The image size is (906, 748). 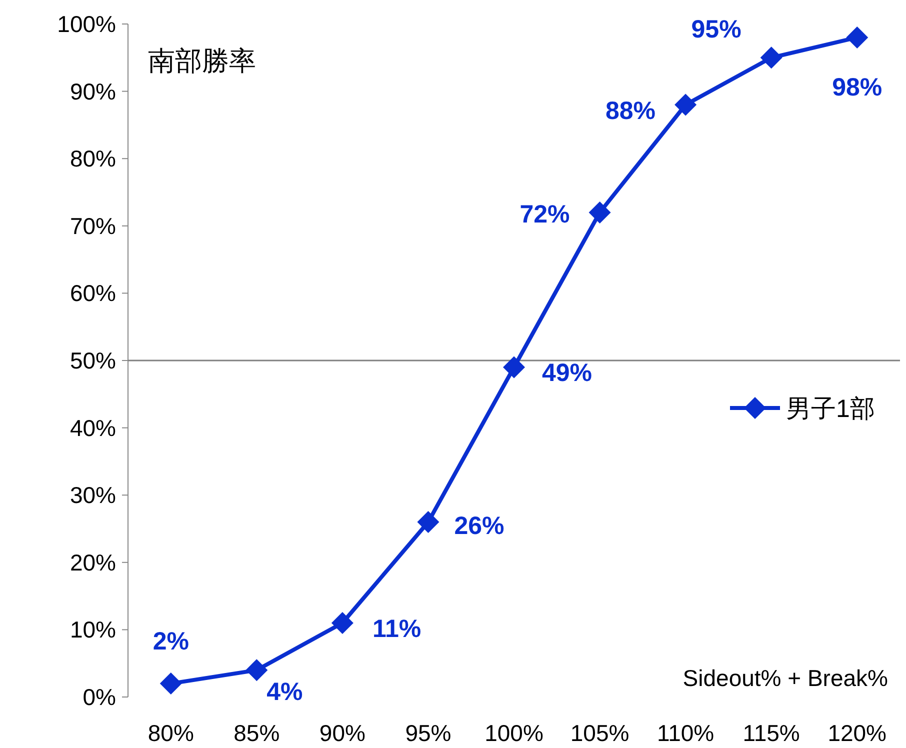 I want to click on x-tick-label: 85%, so click(x=257, y=733).